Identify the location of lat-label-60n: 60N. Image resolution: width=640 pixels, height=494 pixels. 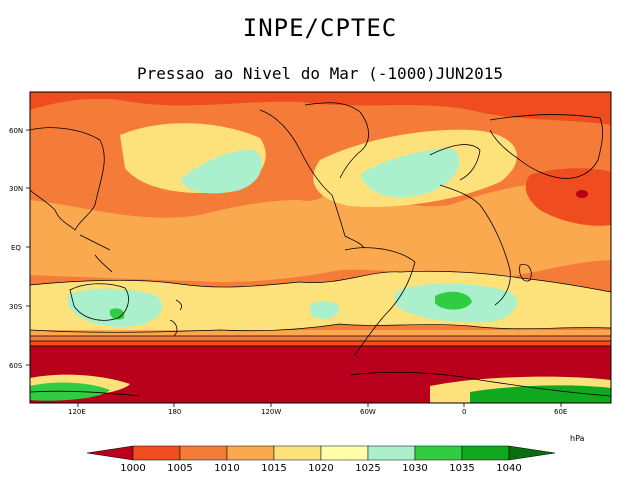
(16, 131).